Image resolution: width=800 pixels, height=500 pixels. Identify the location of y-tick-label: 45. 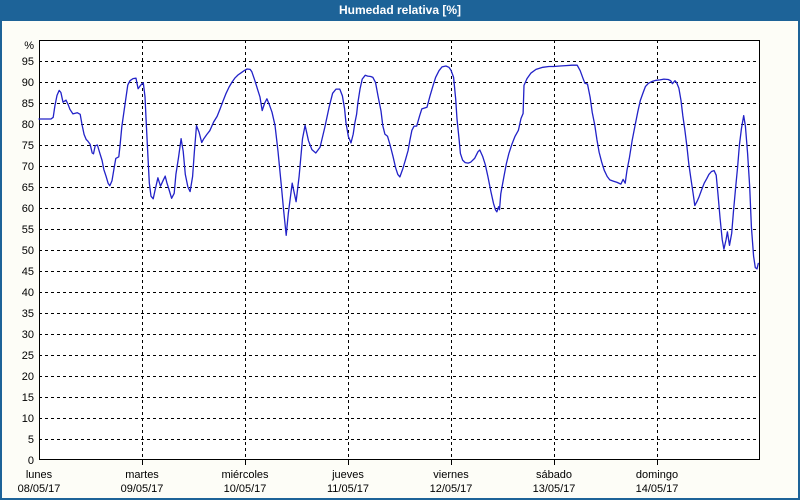
(28, 272).